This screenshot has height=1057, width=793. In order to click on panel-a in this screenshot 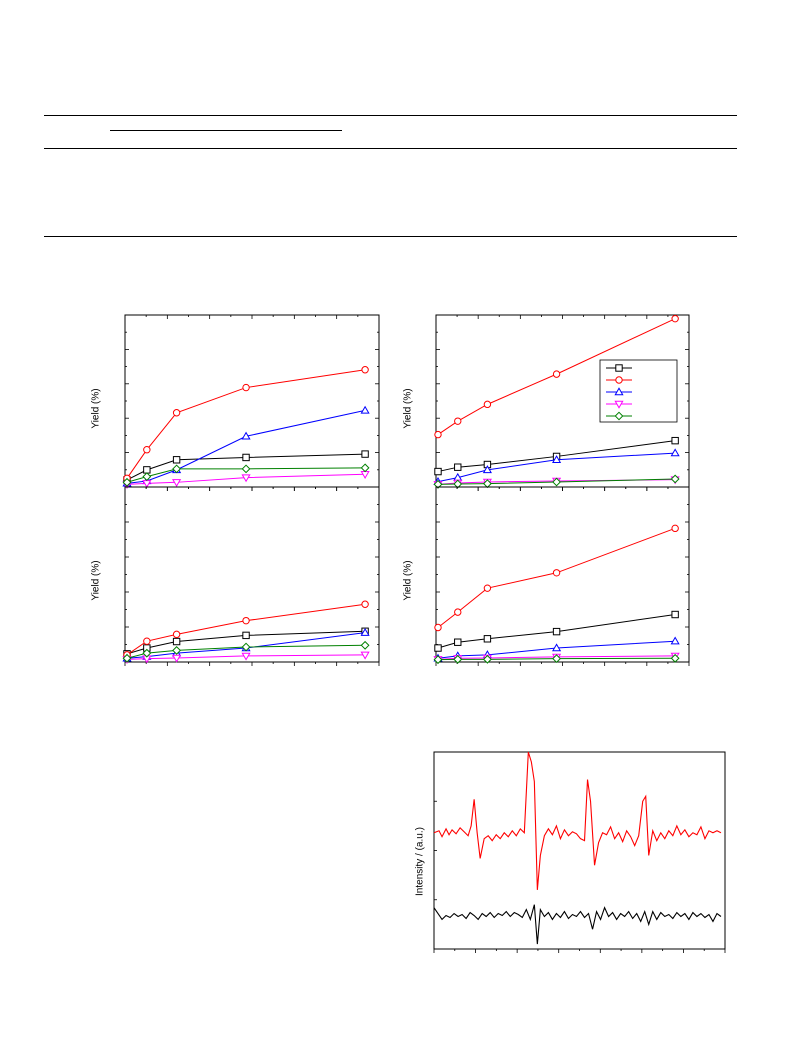, I will do `click(251, 402)`.